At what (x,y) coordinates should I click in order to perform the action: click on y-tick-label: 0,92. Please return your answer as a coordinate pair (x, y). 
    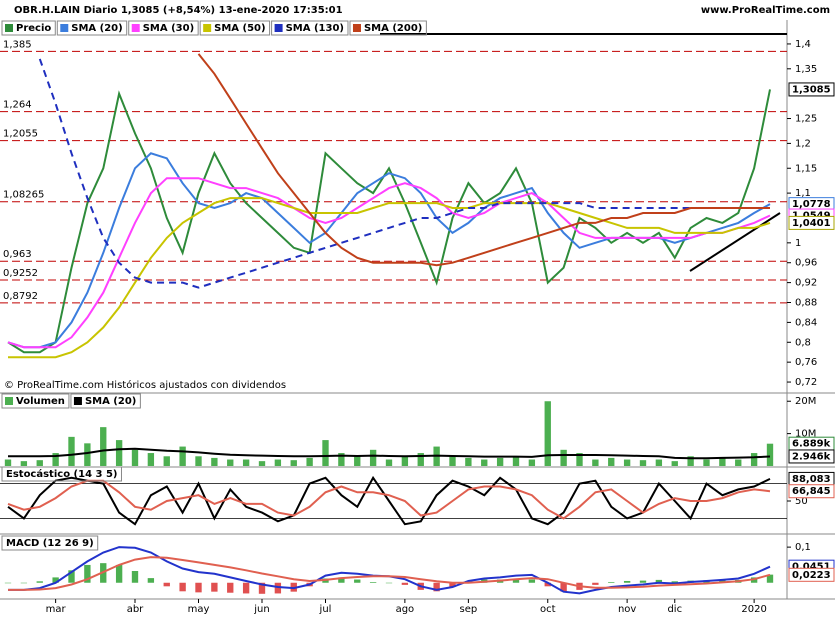
    Looking at the image, I should click on (806, 283).